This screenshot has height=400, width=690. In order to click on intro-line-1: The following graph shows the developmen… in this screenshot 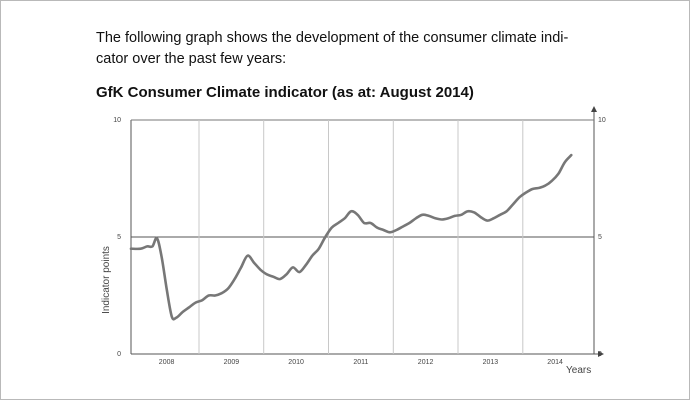, I will do `click(332, 38)`.